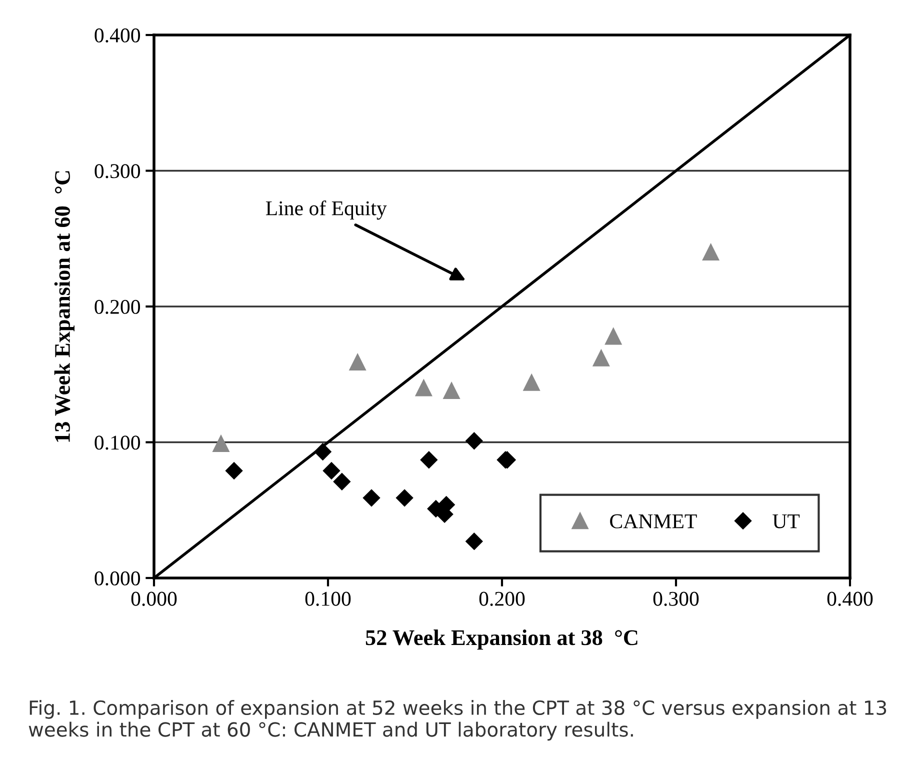 The height and width of the screenshot is (776, 900). Describe the element at coordinates (117, 171) in the screenshot. I see `y-tick-label: 0.300` at that location.